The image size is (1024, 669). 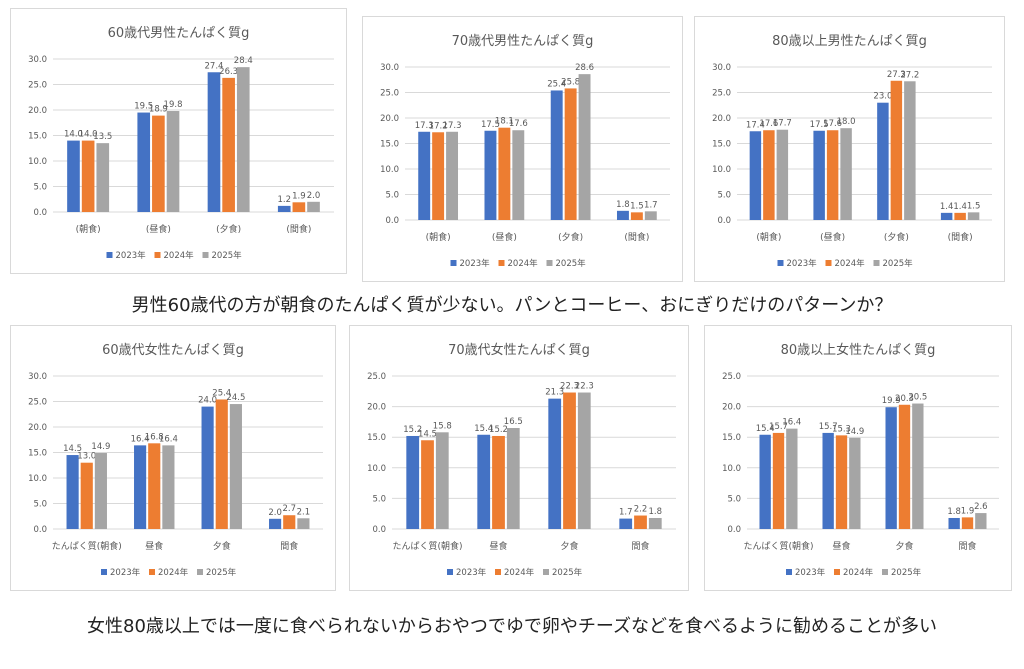 I want to click on bar-chart-0-s2-c3, so click(x=313, y=206).